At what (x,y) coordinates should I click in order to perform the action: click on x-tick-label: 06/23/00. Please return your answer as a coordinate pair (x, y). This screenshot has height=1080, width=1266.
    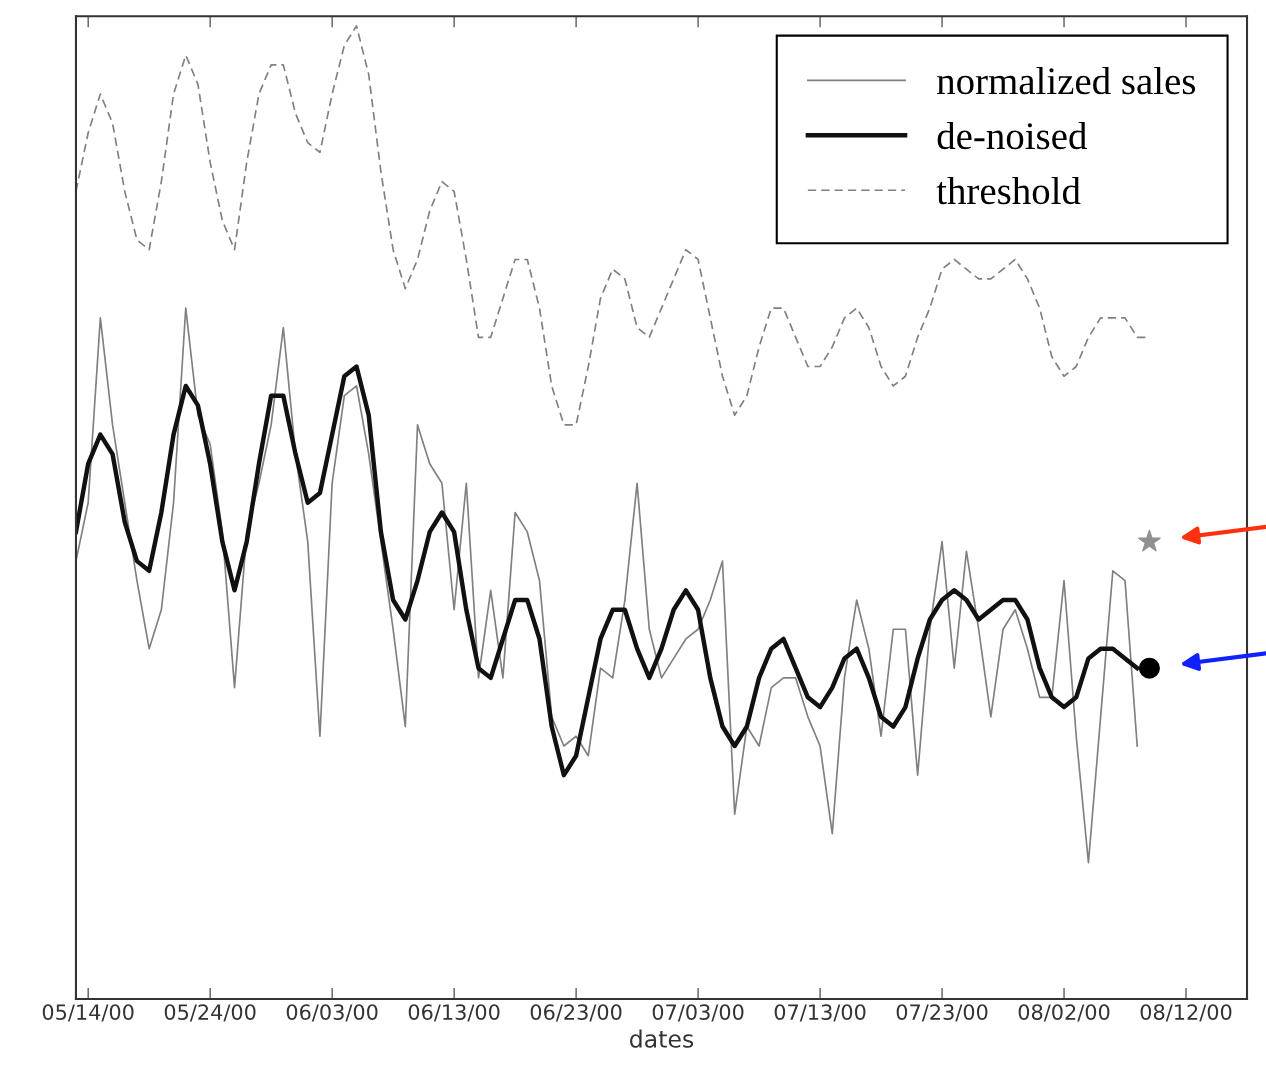
    Looking at the image, I should click on (576, 1013).